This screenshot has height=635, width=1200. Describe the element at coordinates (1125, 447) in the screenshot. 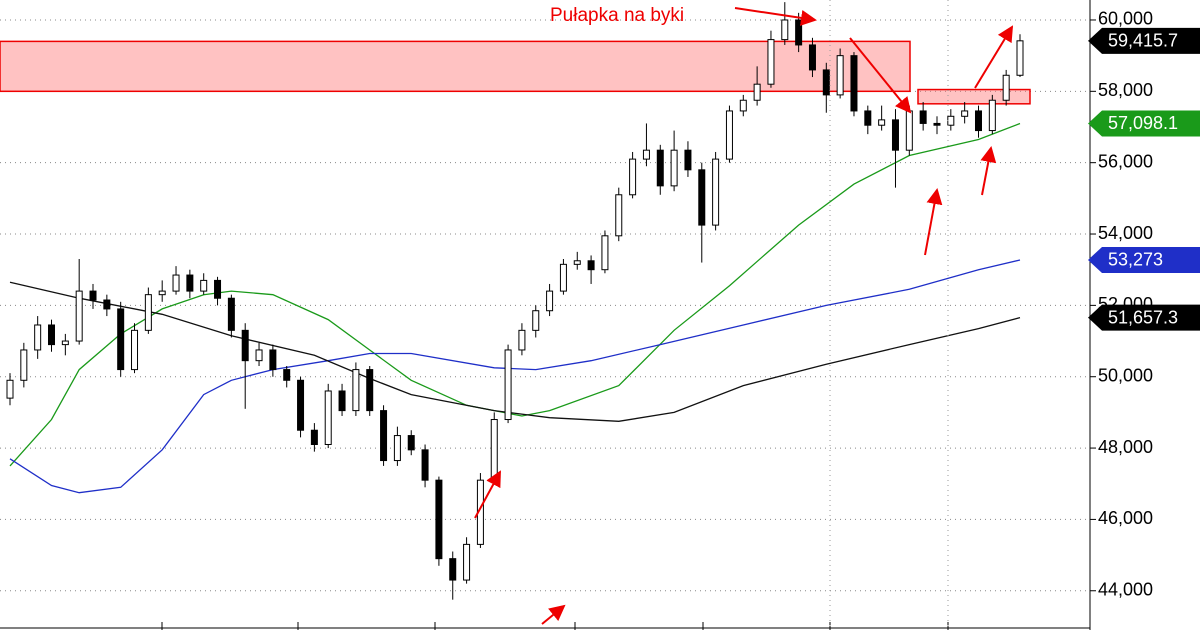

I see `y-tick-label: 48,000` at that location.